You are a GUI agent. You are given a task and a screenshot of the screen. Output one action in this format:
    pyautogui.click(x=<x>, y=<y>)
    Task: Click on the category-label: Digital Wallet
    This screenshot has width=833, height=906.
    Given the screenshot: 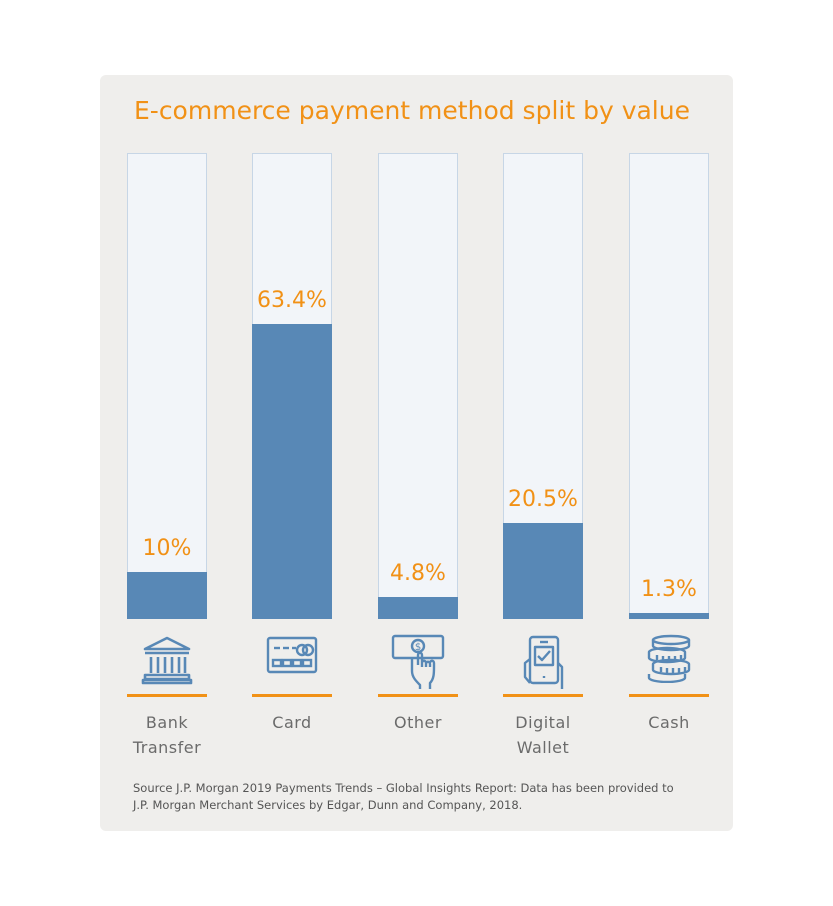 What is the action you would take?
    pyautogui.click(x=543, y=735)
    